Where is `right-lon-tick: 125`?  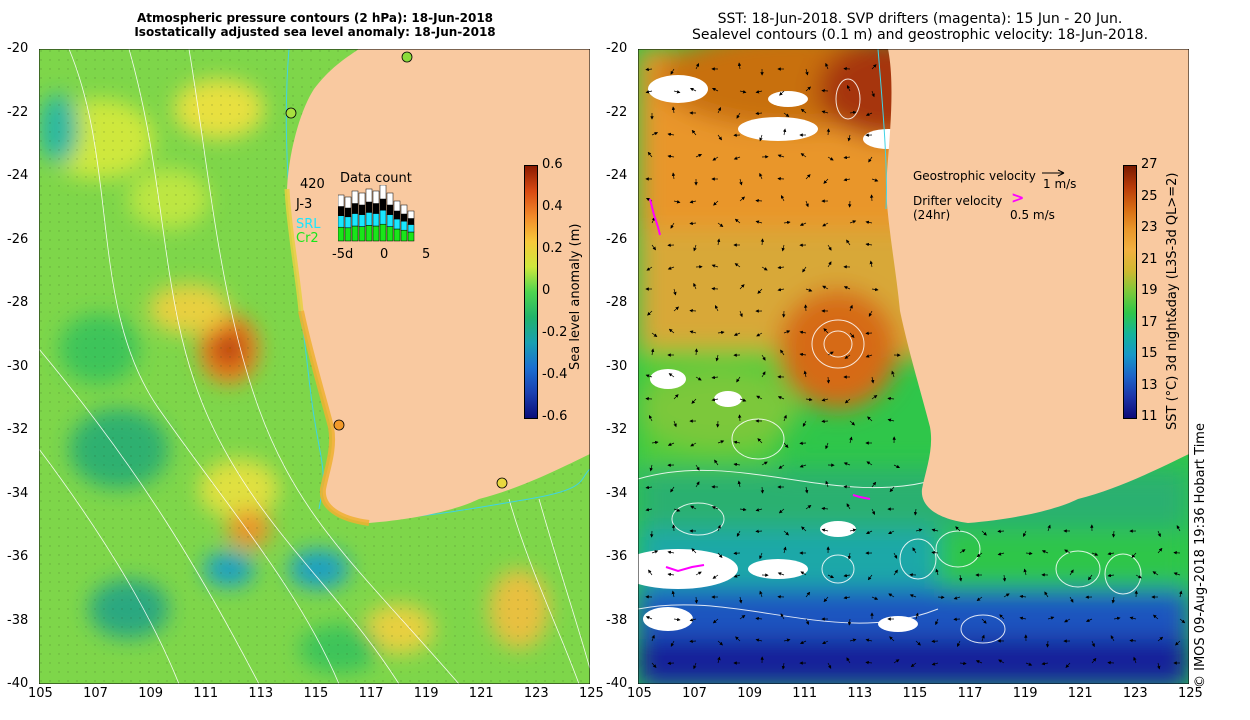 right-lon-tick: 125 is located at coordinates (1190, 693).